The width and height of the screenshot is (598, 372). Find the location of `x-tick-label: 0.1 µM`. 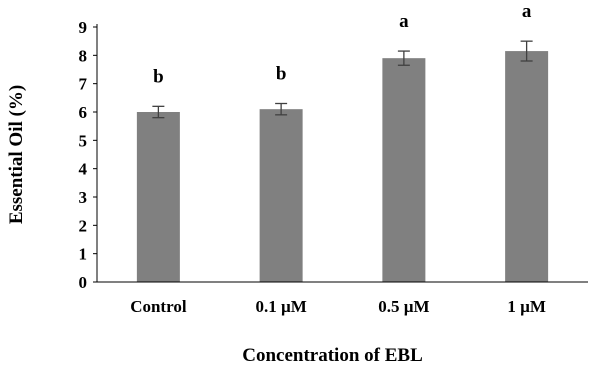

x-tick-label: 0.1 µM is located at coordinates (280, 306).